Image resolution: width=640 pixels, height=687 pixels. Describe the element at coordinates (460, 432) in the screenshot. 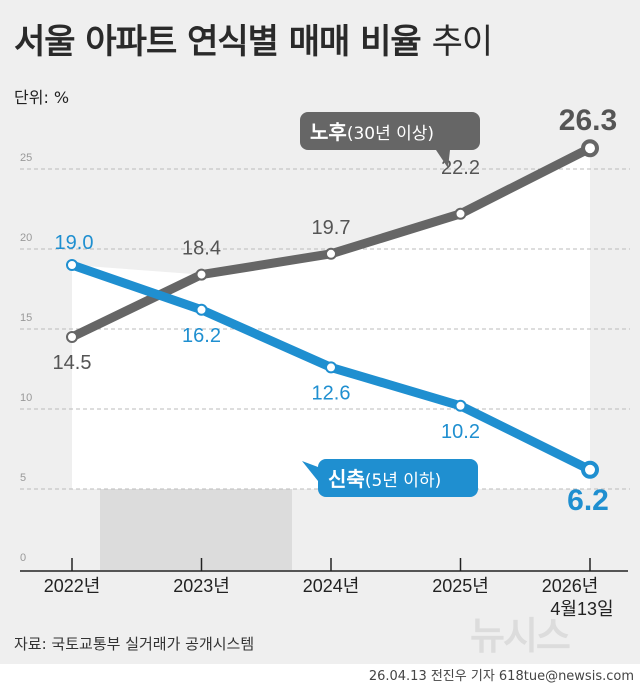

I see `data-label: 10.2` at that location.